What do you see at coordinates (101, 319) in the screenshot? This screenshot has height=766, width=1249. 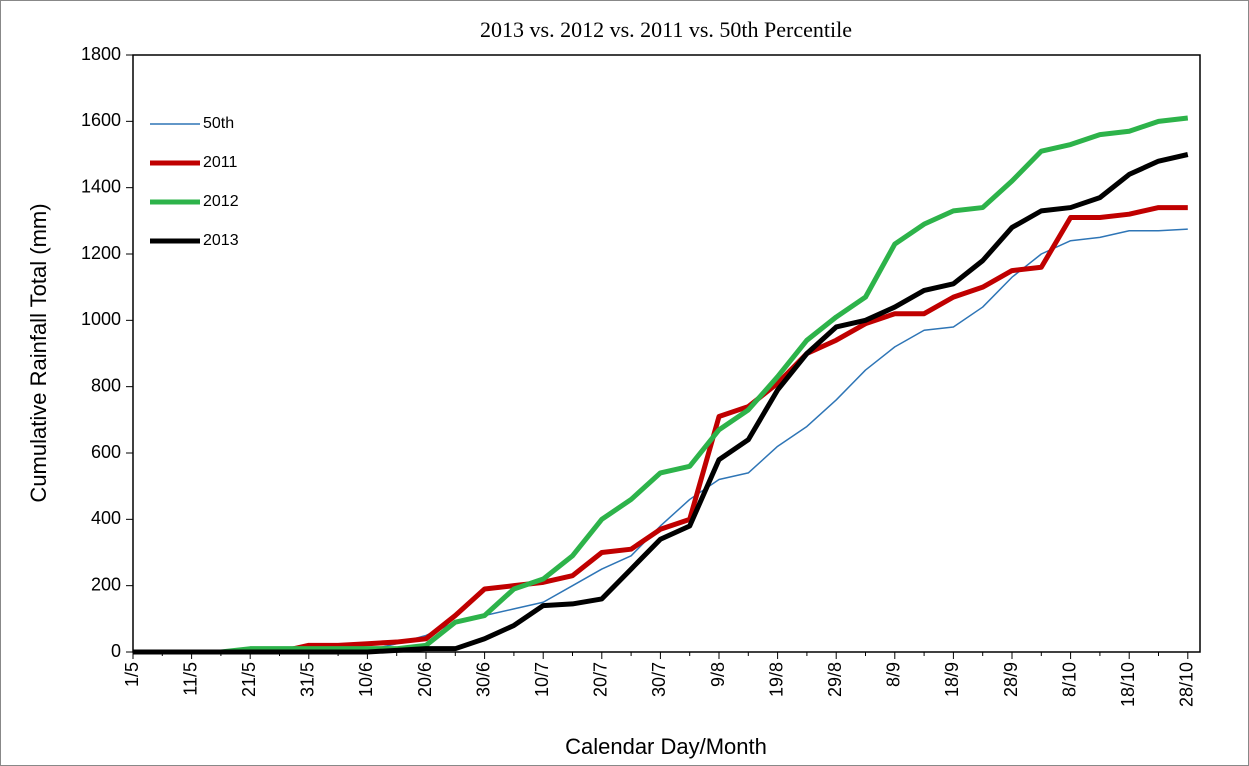 I see `y-tick-label: 1000` at bounding box center [101, 319].